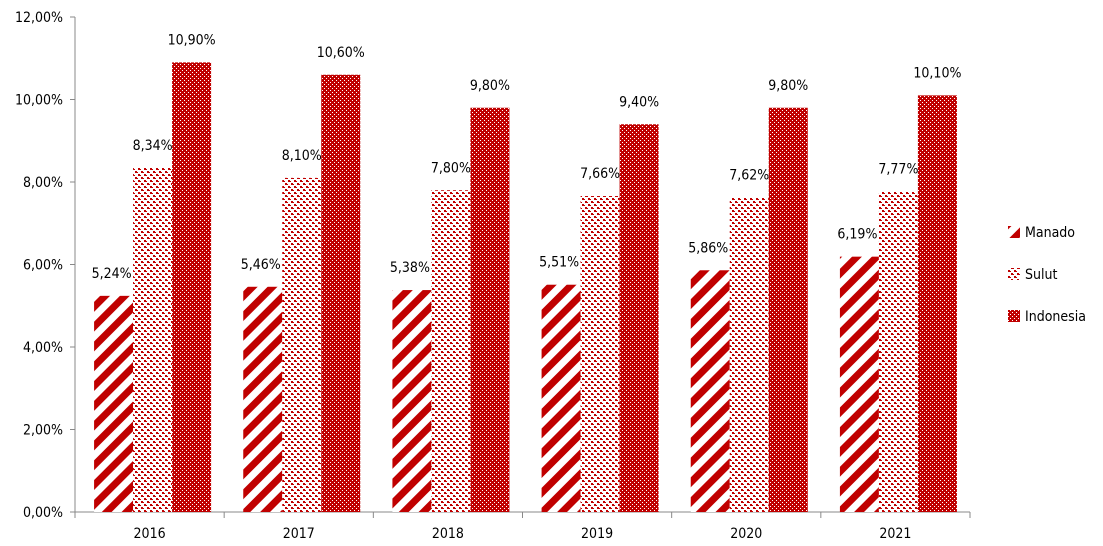 The width and height of the screenshot is (1103, 546). I want to click on x-tick-label: 2016, so click(150, 534).